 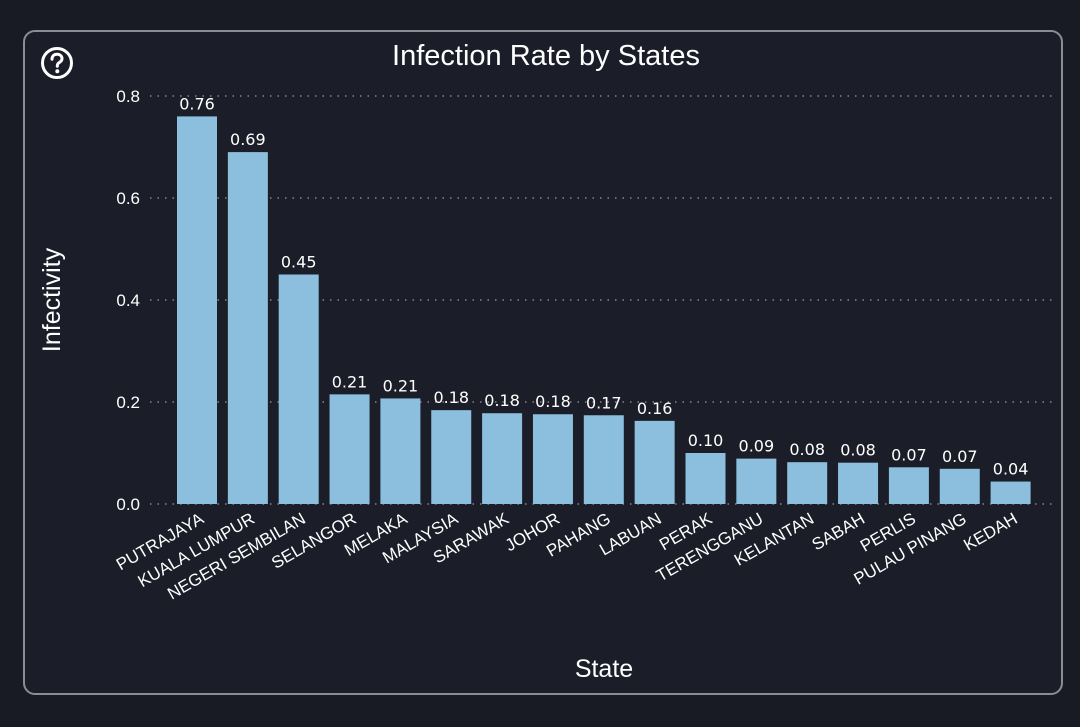 What do you see at coordinates (128, 96) in the screenshot?
I see `y-tick-label: 0.8` at bounding box center [128, 96].